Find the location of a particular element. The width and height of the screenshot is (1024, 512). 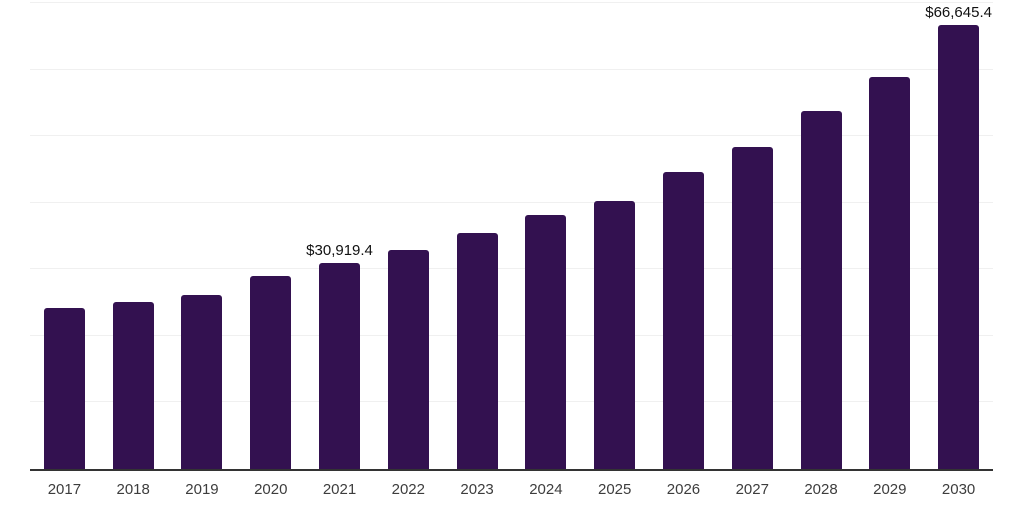

x-tick-label-2019: 2019 is located at coordinates (202, 489).